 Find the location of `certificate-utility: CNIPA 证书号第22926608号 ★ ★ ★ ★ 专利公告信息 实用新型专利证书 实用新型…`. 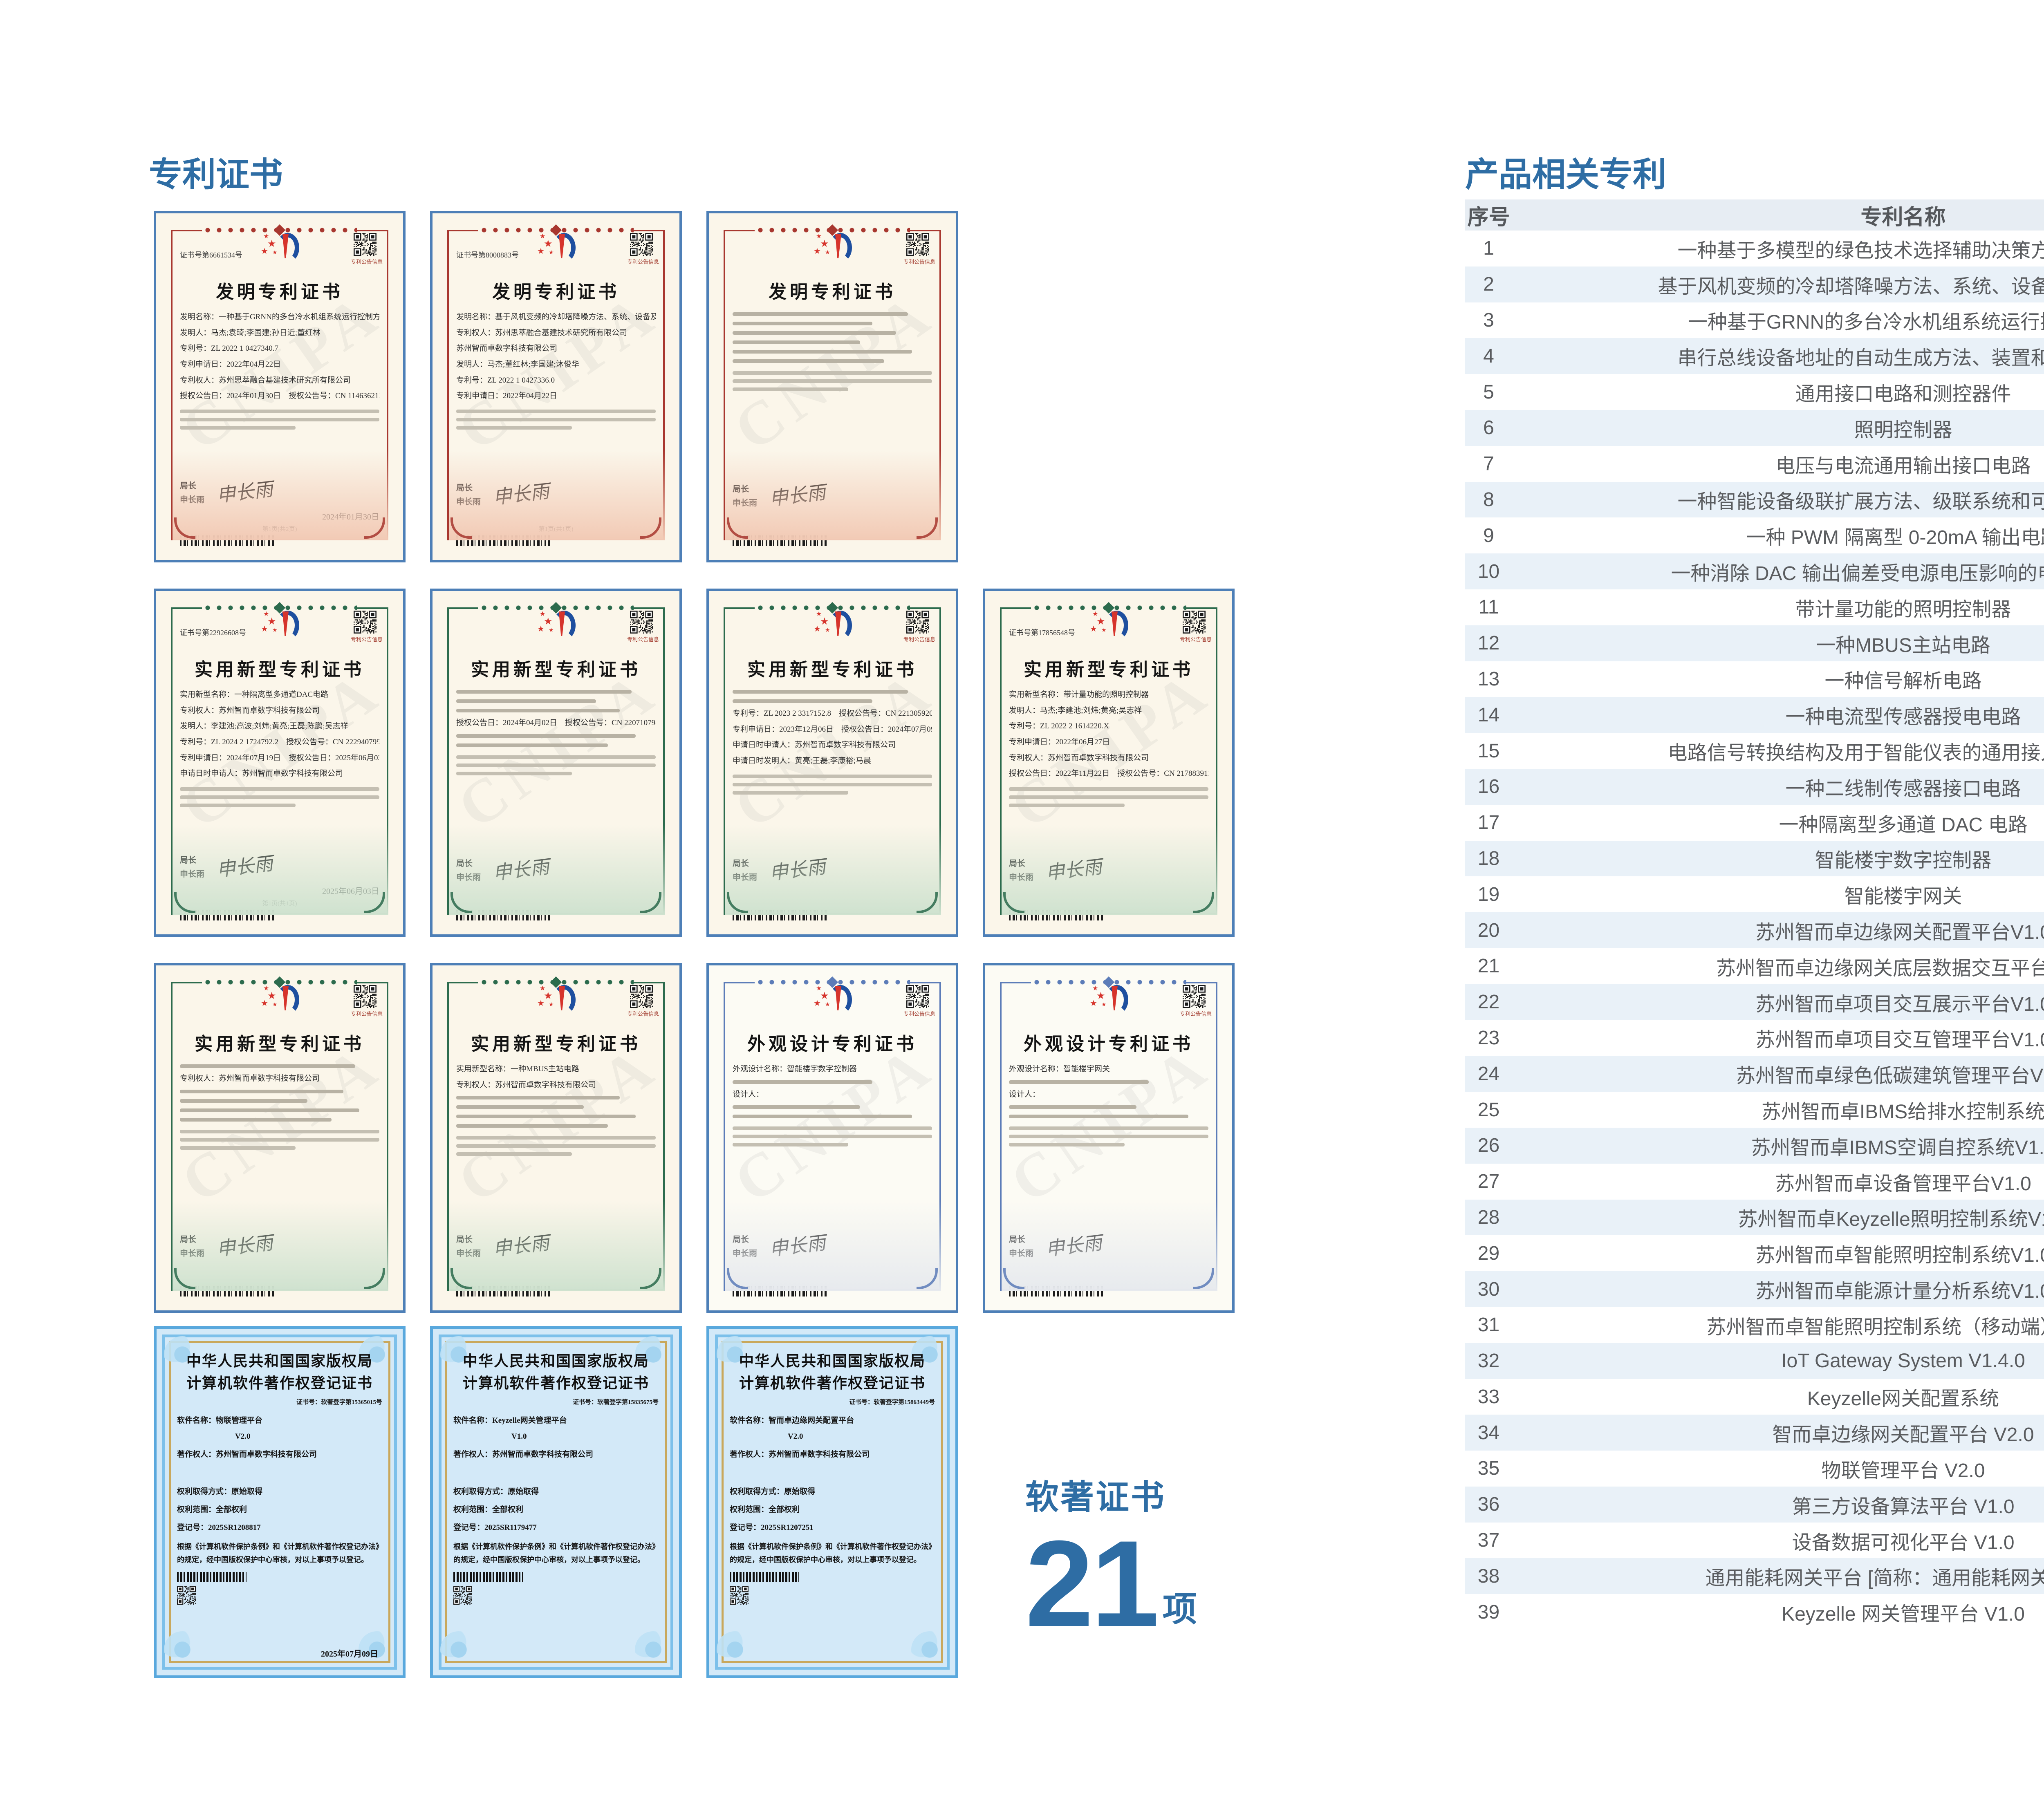

certificate-utility: CNIPA 证书号第22926608号 ★ ★ ★ ★ 专利公告信息 实用新型专利证书 实用新型… is located at coordinates (280, 763).